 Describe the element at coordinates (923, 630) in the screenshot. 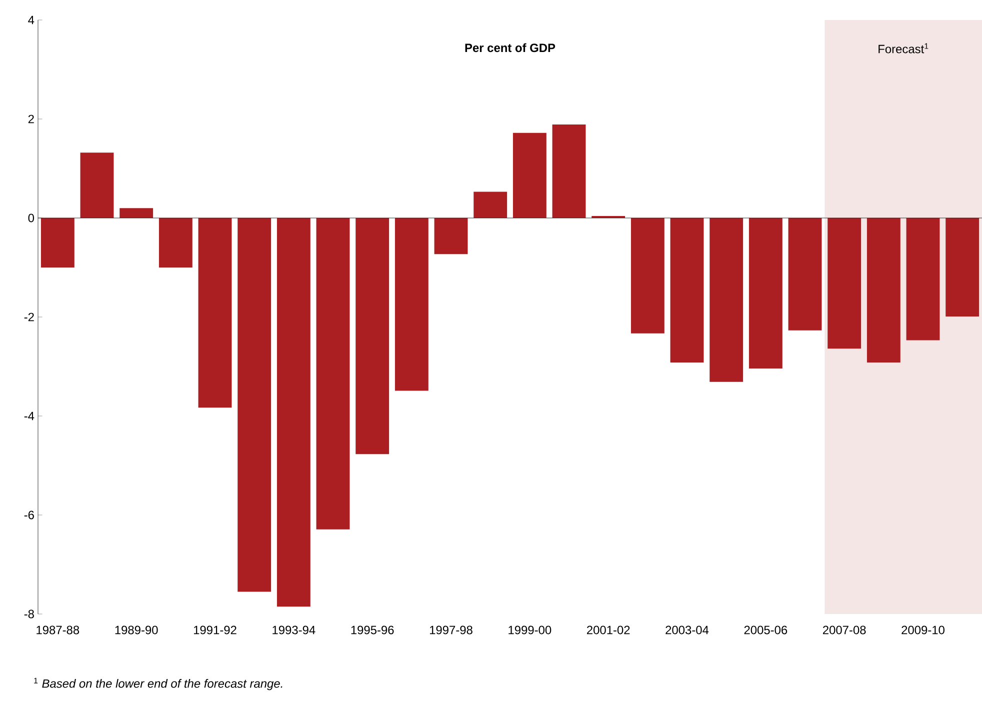

I see `x-tick-label: 2009-10` at that location.